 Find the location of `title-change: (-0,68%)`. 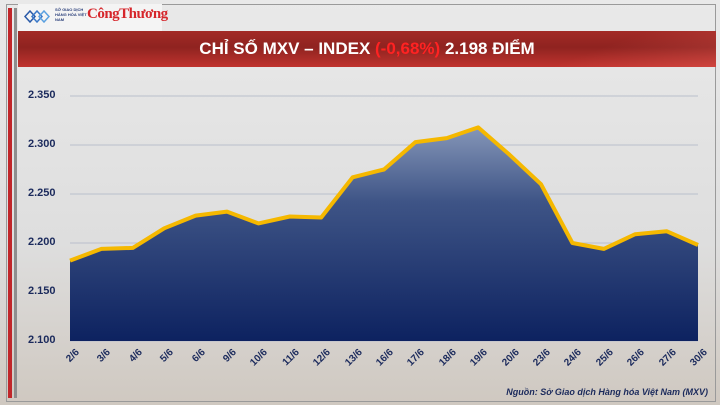

title-change: (-0,68%) is located at coordinates (408, 48).